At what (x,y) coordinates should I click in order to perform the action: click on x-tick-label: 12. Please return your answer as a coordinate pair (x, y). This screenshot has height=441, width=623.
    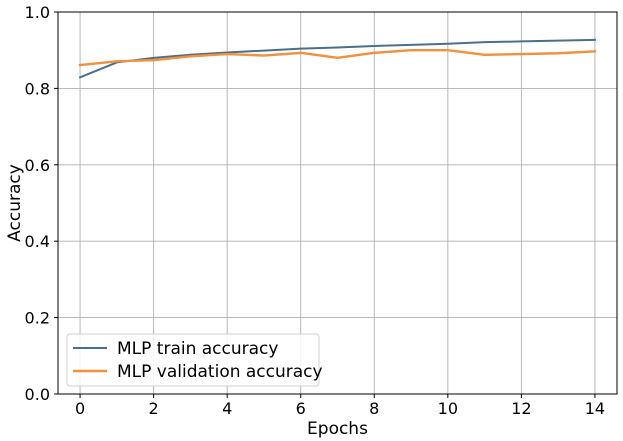
    Looking at the image, I should click on (521, 408).